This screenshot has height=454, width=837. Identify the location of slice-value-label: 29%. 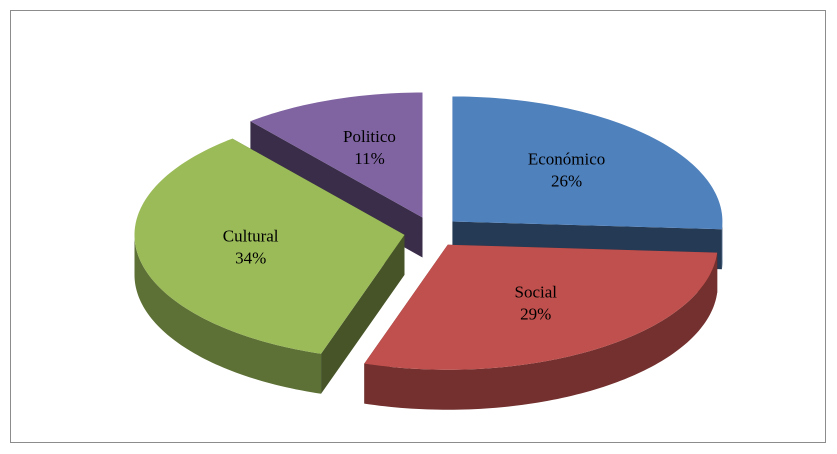
(535, 314).